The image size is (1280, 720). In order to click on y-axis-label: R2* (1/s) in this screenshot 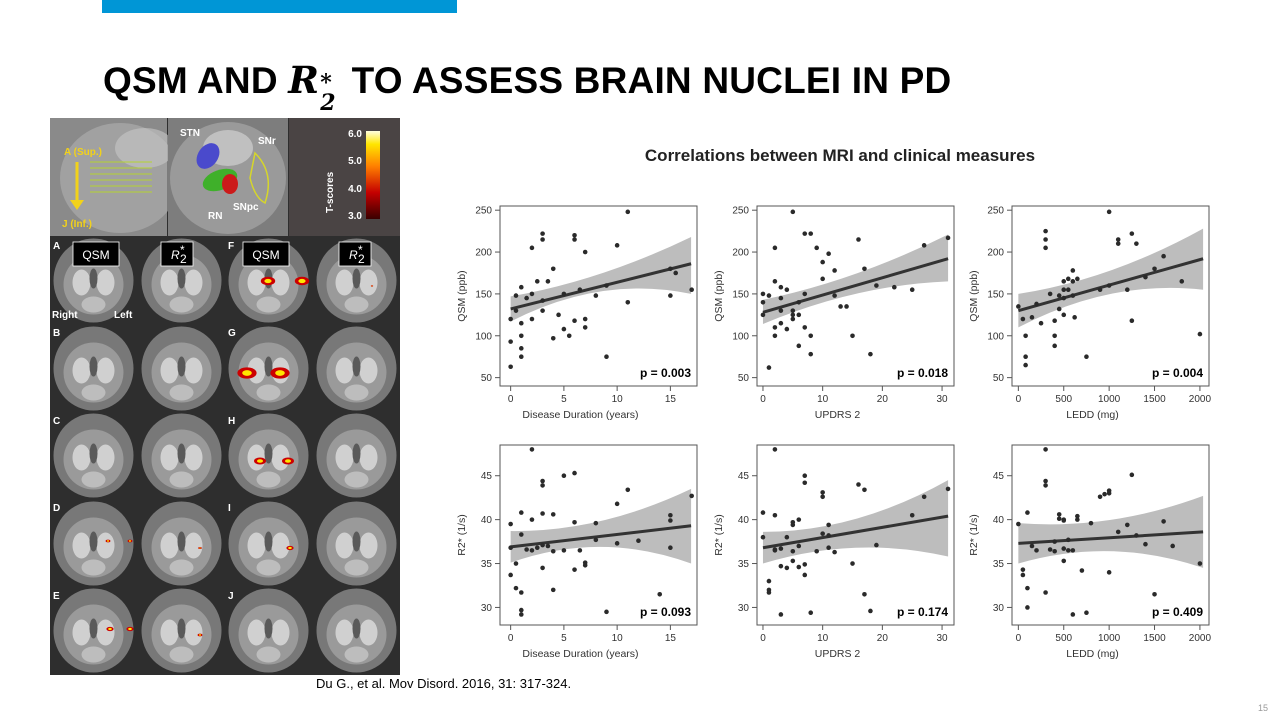, I will do `click(719, 534)`.